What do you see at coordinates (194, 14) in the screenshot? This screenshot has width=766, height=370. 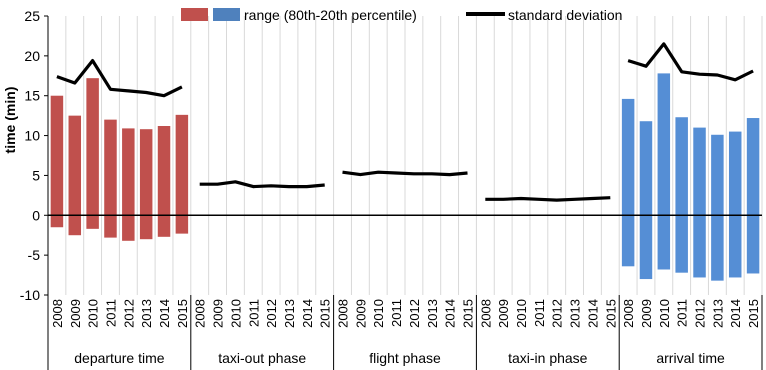 I see `legend-range-swatch-red` at bounding box center [194, 14].